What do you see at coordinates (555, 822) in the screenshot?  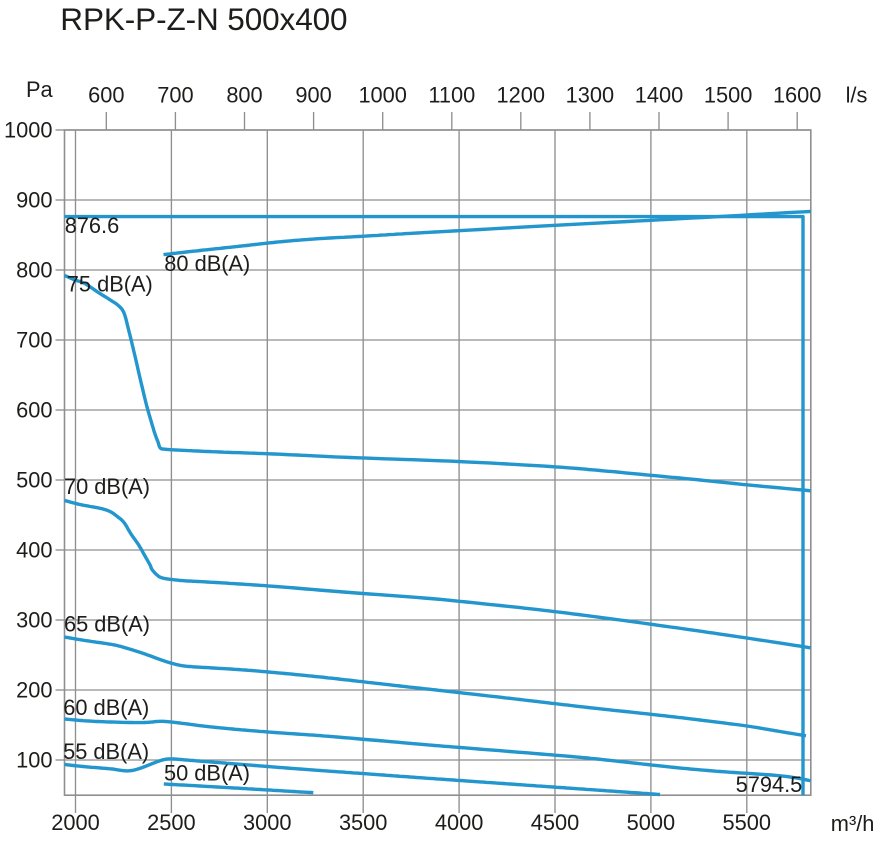 I see `svg-text: 4500` at bounding box center [555, 822].